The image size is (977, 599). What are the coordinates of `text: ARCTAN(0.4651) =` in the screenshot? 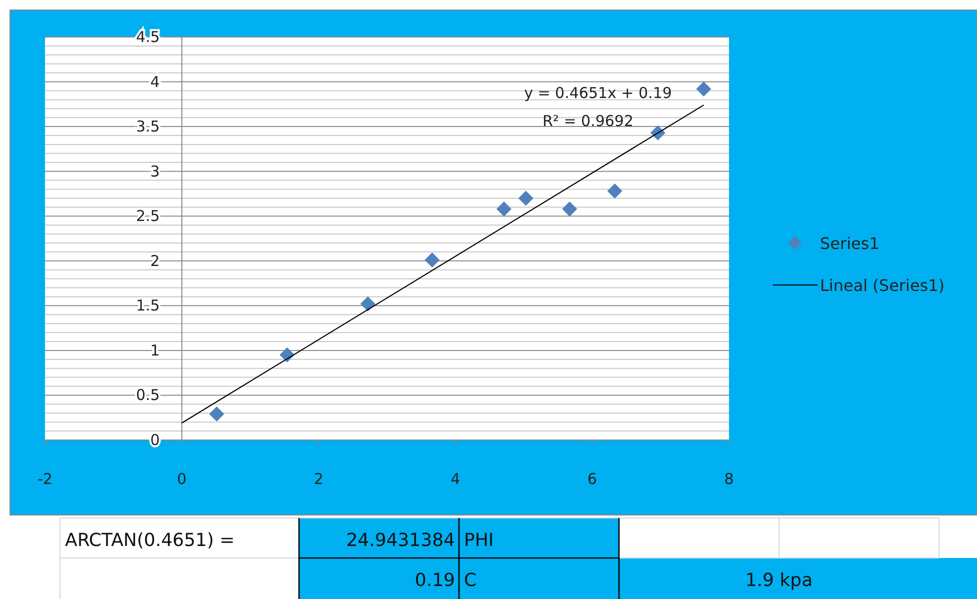 It's located at (150, 540).